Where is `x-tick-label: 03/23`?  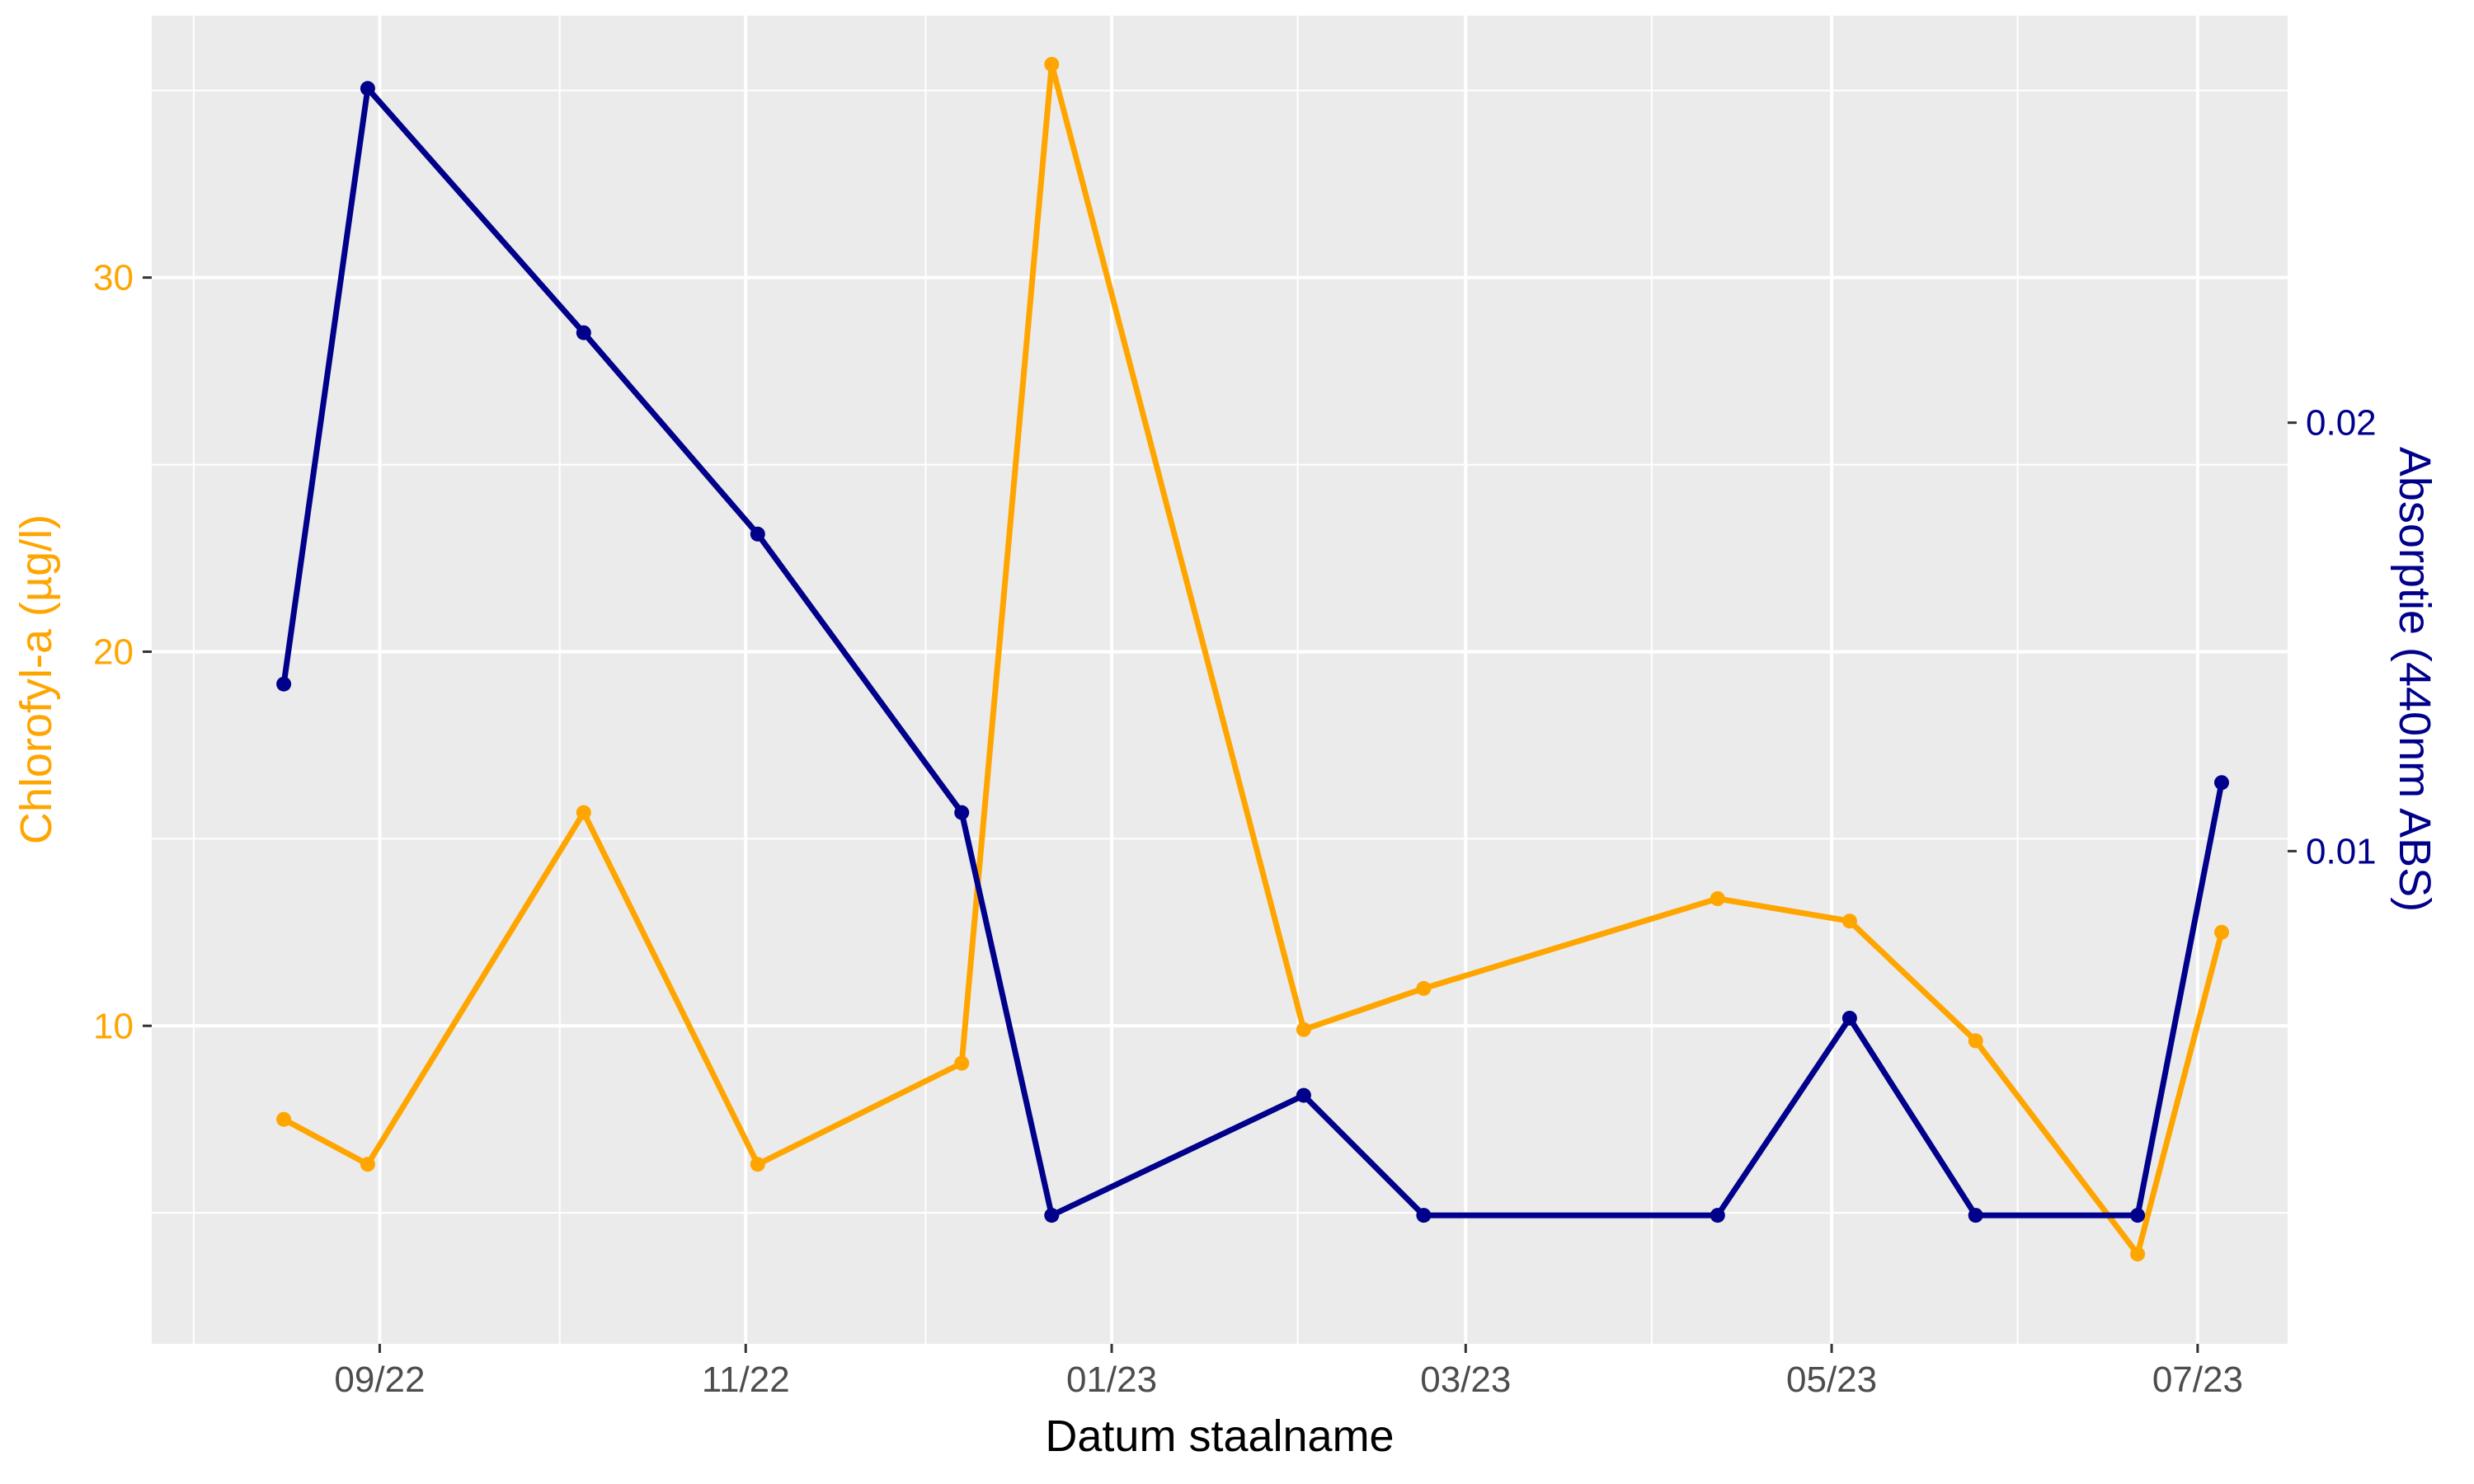
x-tick-label: 03/23 is located at coordinates (1465, 1380).